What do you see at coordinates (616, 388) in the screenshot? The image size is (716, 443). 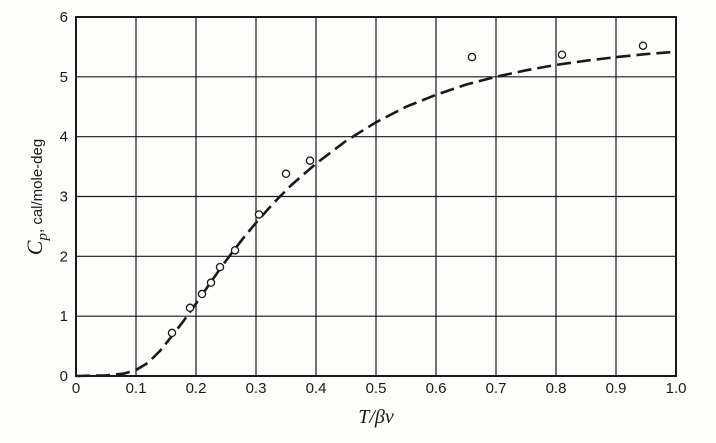 I see `x-tick-label: 0.9` at bounding box center [616, 388].